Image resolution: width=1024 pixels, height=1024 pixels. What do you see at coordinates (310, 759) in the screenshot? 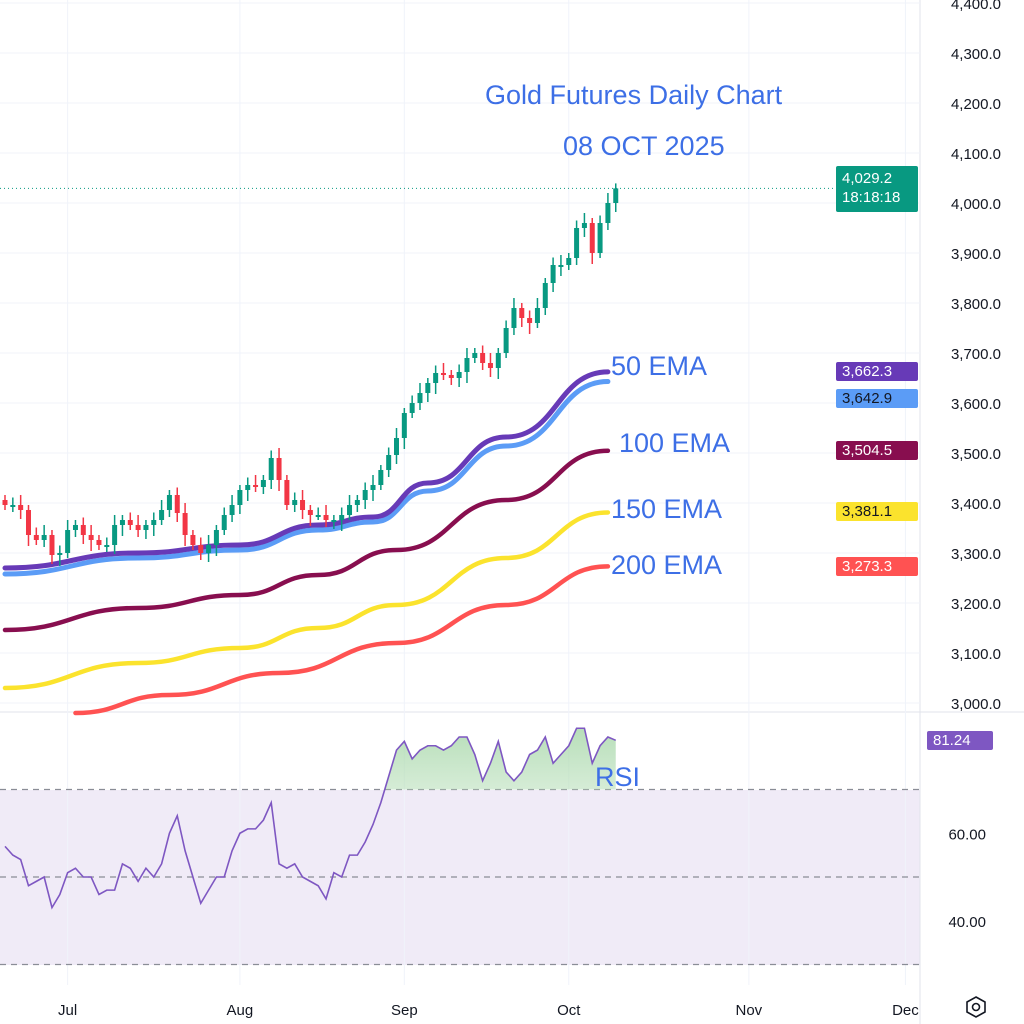
I see `rsi-overbought-fill` at bounding box center [310, 759].